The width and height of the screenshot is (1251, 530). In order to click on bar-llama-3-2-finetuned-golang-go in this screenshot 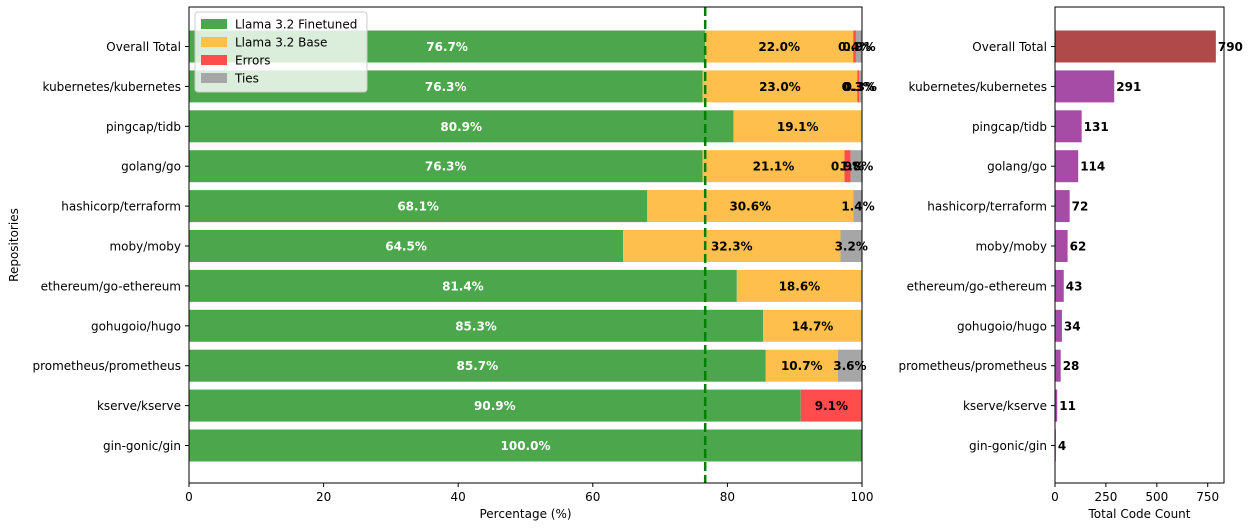, I will do `click(446, 166)`.